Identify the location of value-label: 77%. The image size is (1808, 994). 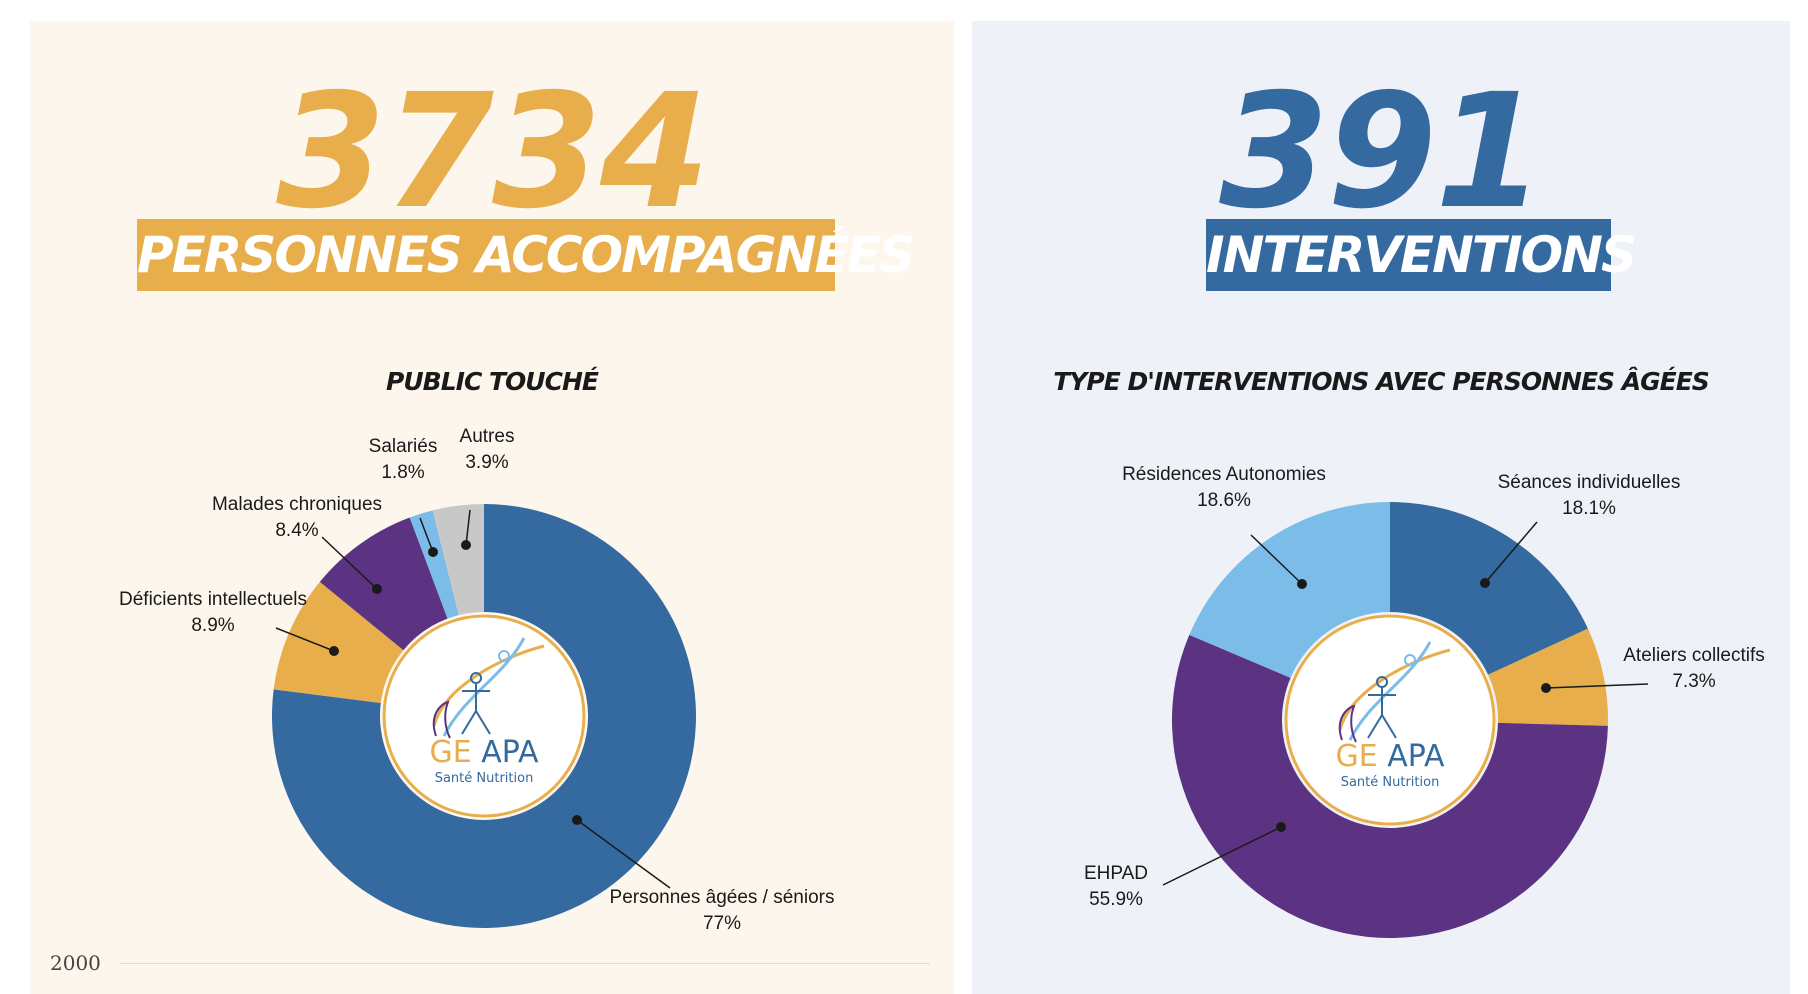
(722, 923).